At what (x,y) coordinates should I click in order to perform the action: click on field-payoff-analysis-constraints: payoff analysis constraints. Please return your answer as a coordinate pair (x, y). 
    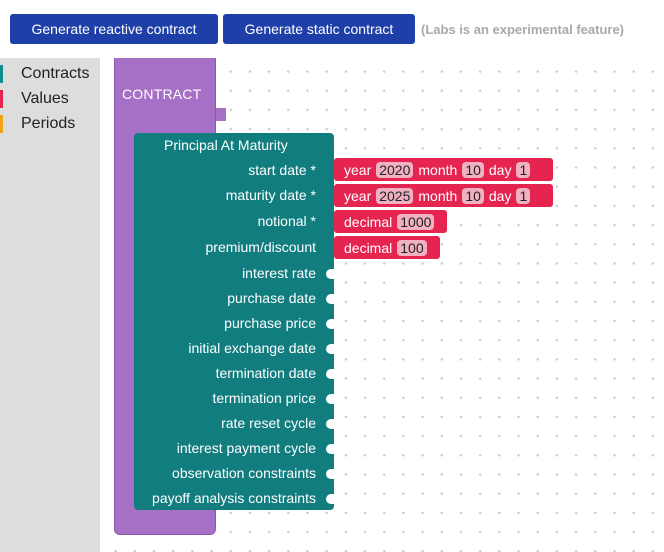
    Looking at the image, I should click on (234, 498).